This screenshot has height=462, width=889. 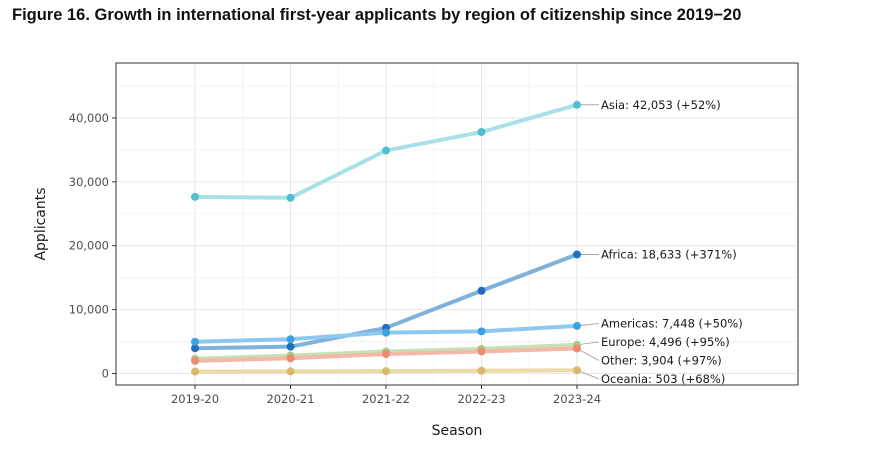 I want to click on y-tick-label: 40,000, so click(x=89, y=118).